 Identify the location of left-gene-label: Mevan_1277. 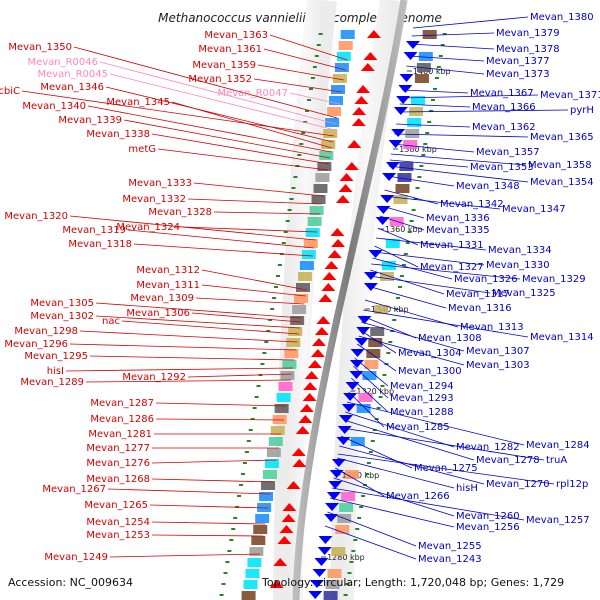
(118, 448).